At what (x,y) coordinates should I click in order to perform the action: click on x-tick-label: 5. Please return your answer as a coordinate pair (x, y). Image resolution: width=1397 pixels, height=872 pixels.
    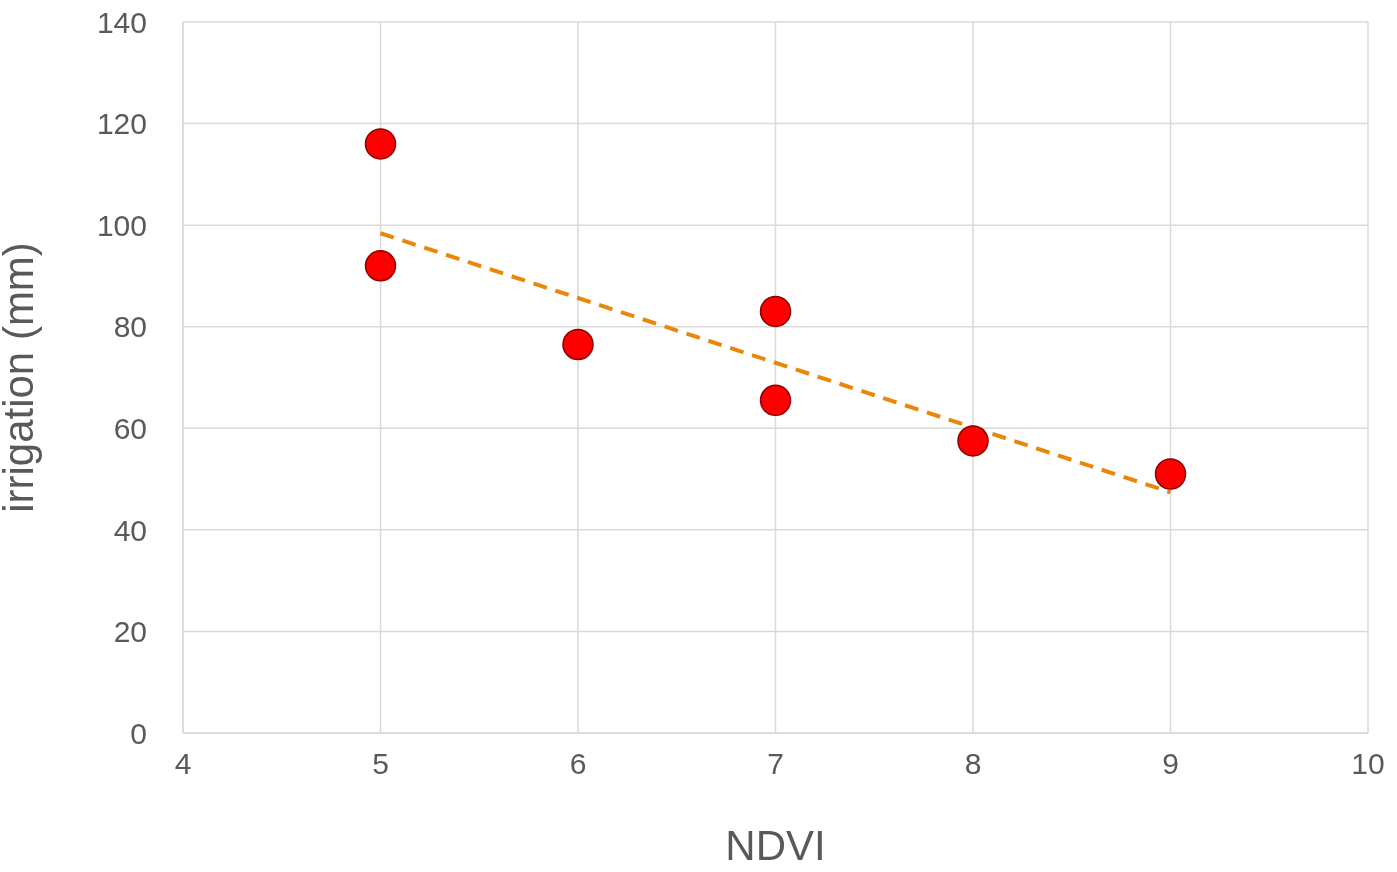
    Looking at the image, I should click on (380, 764).